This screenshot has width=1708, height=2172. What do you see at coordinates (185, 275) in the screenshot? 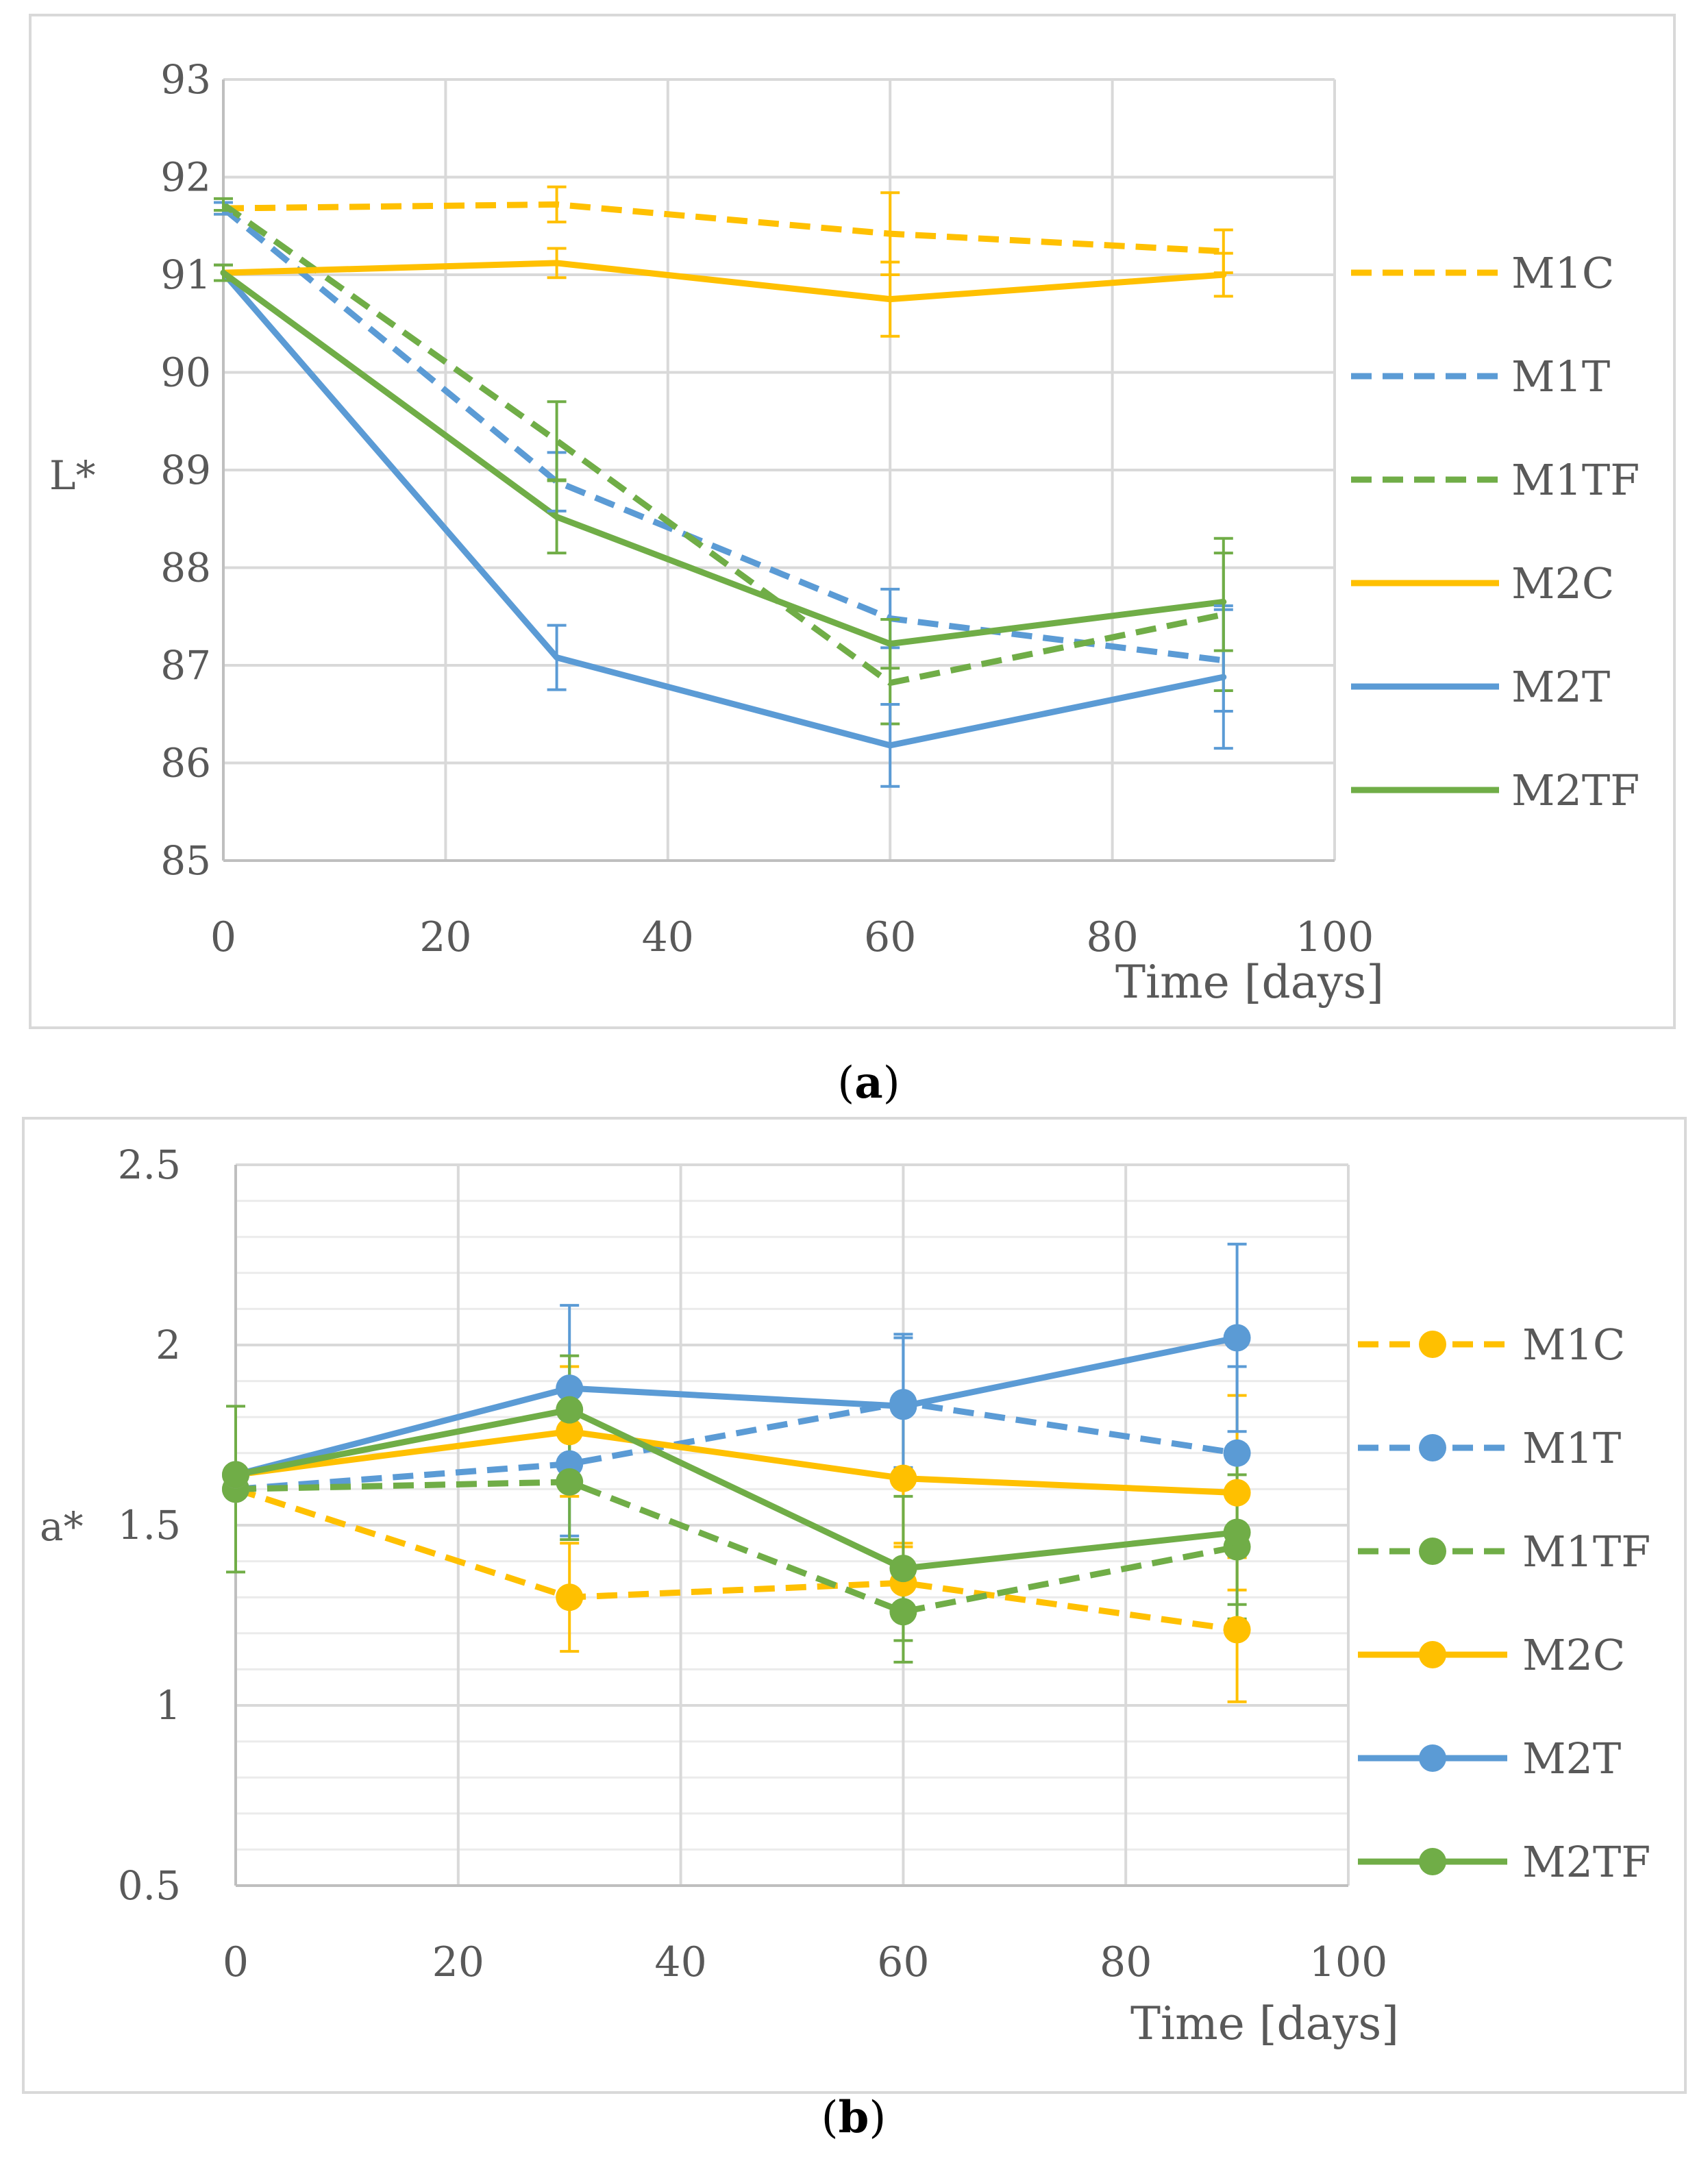
I see `y-tick-label: 91` at bounding box center [185, 275].